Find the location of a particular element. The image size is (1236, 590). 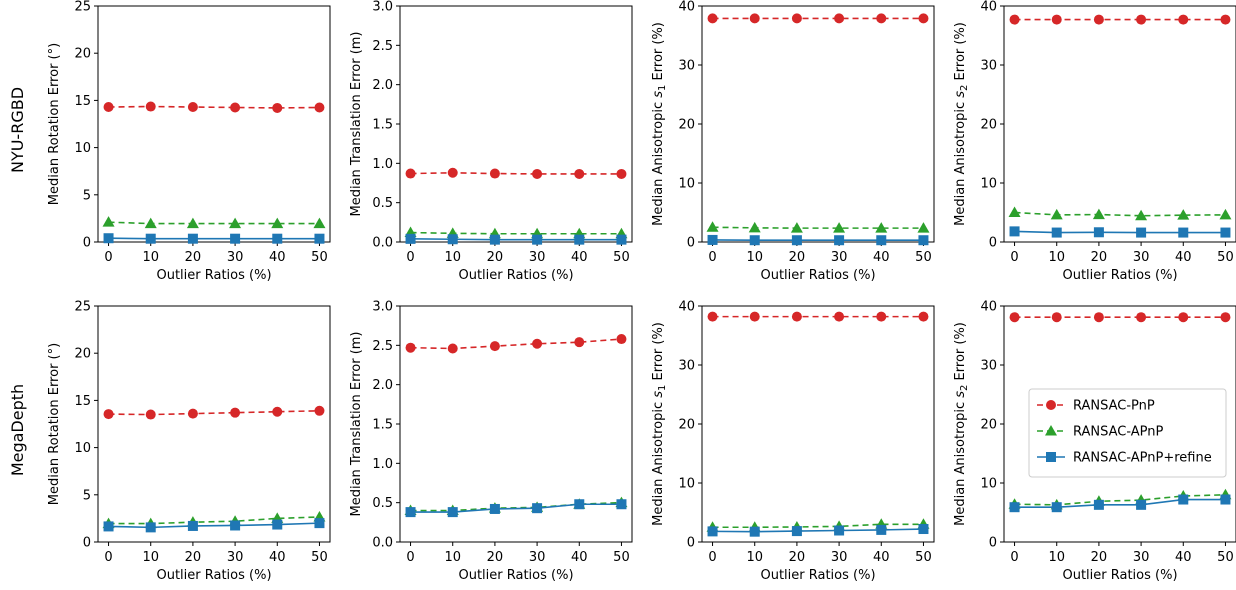

y-tick-label: 40 is located at coordinates (988, 307).